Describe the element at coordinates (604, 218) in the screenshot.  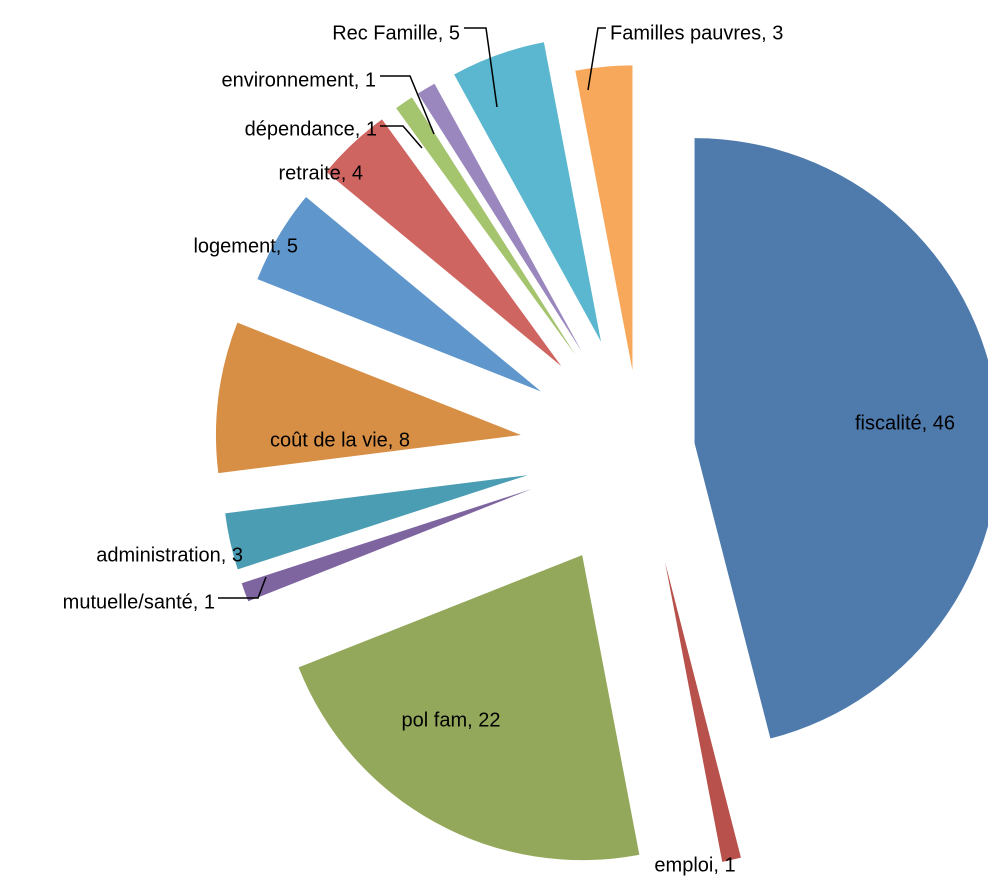
I see `pie-slice-familles-pauvres` at that location.